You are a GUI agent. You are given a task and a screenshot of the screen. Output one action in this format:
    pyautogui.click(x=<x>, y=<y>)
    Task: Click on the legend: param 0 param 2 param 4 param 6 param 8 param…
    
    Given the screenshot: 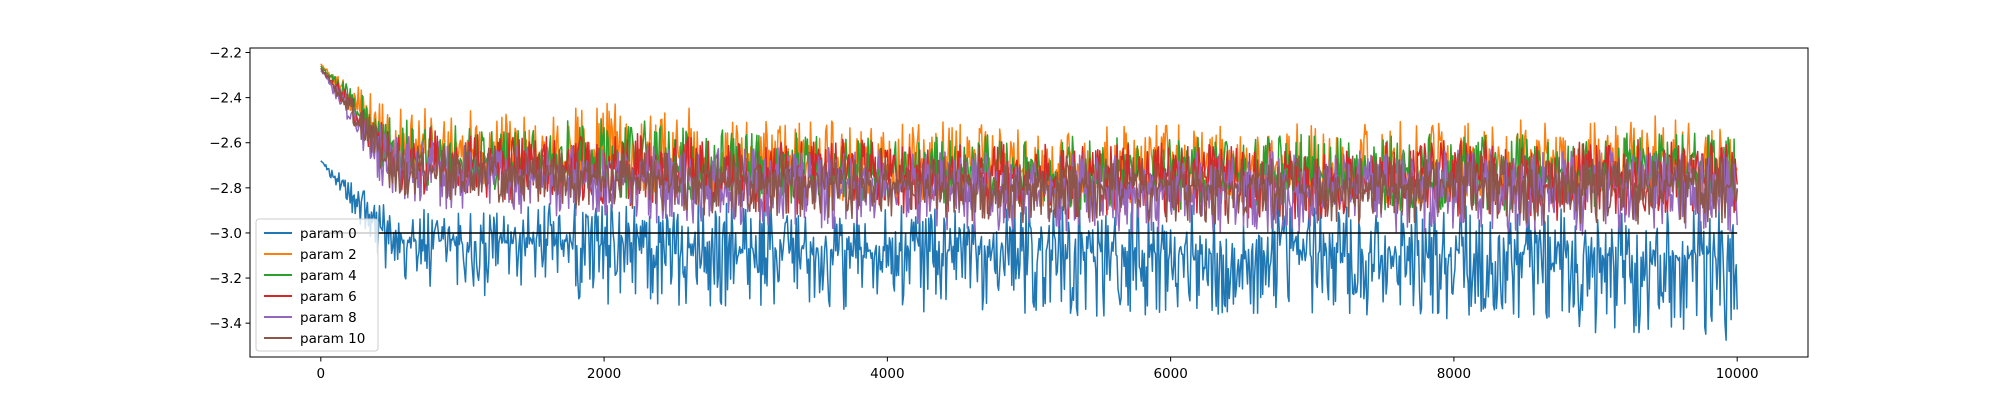 What is the action you would take?
    pyautogui.click(x=317, y=285)
    